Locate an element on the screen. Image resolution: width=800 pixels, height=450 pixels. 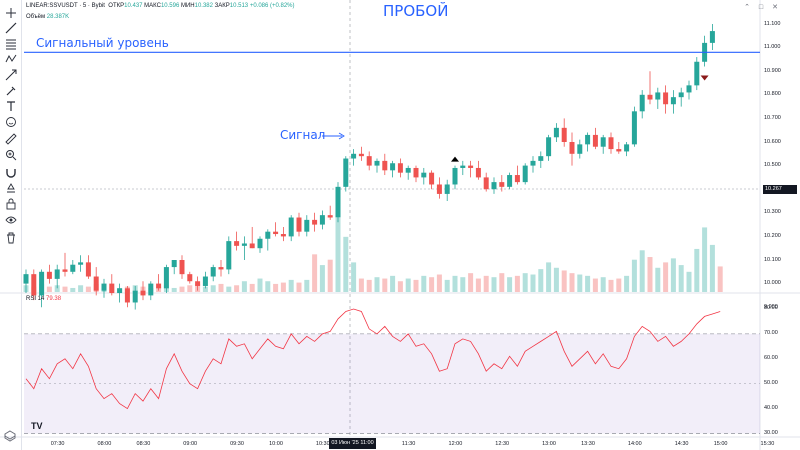
rsi-tick-label: 40.00 is located at coordinates (771, 408).